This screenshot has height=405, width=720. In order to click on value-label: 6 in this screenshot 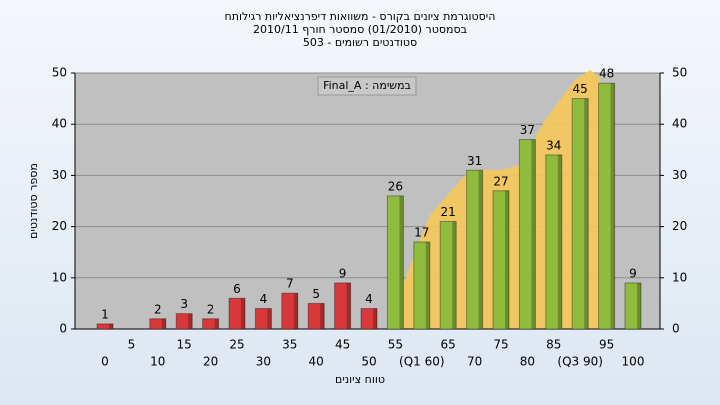, I will do `click(237, 289)`.